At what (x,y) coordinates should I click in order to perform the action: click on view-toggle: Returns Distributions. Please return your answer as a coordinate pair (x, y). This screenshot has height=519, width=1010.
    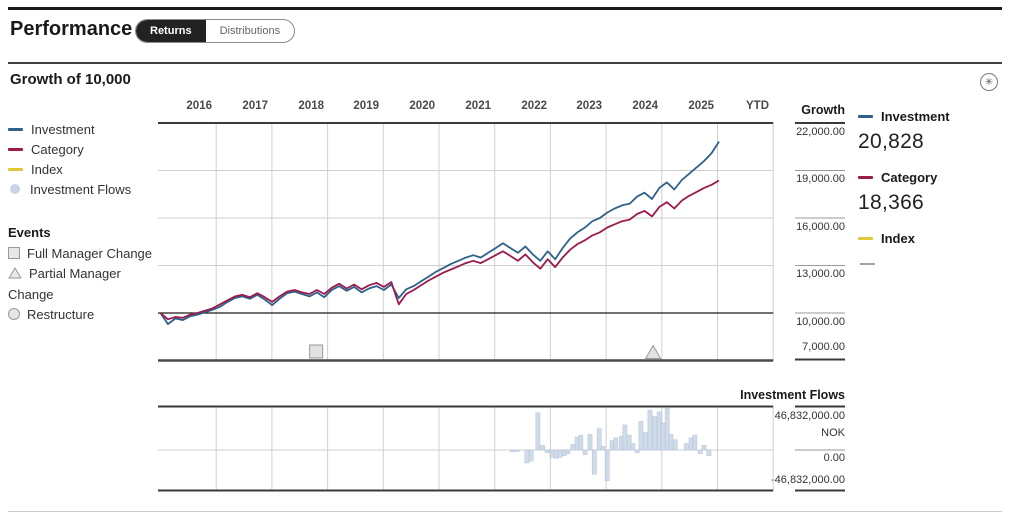
    Looking at the image, I should click on (215, 31).